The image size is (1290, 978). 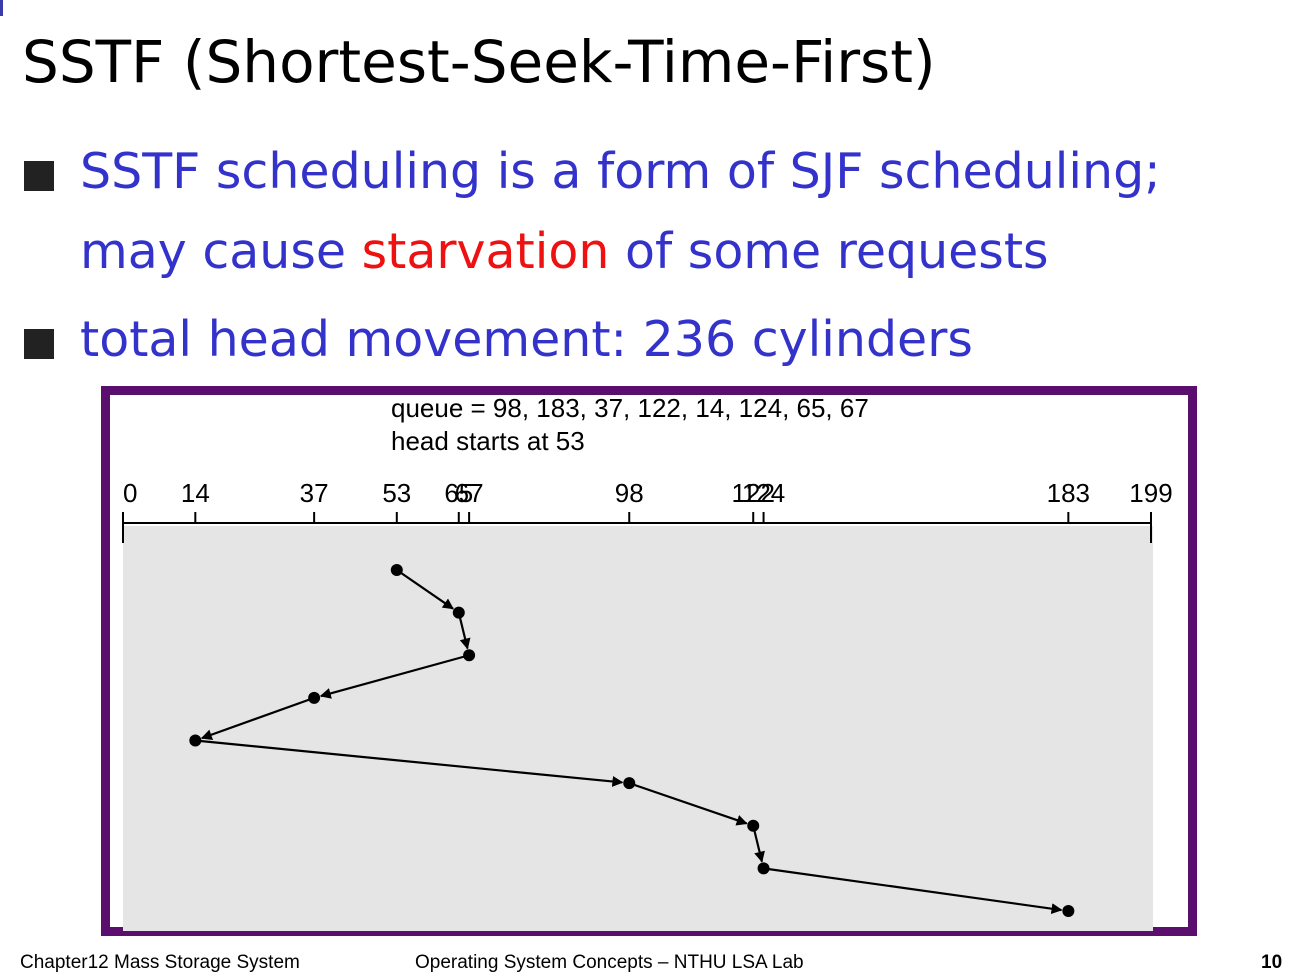 I want to click on footer-chapter: Chapter12 Mass Storage System, so click(x=160, y=962).